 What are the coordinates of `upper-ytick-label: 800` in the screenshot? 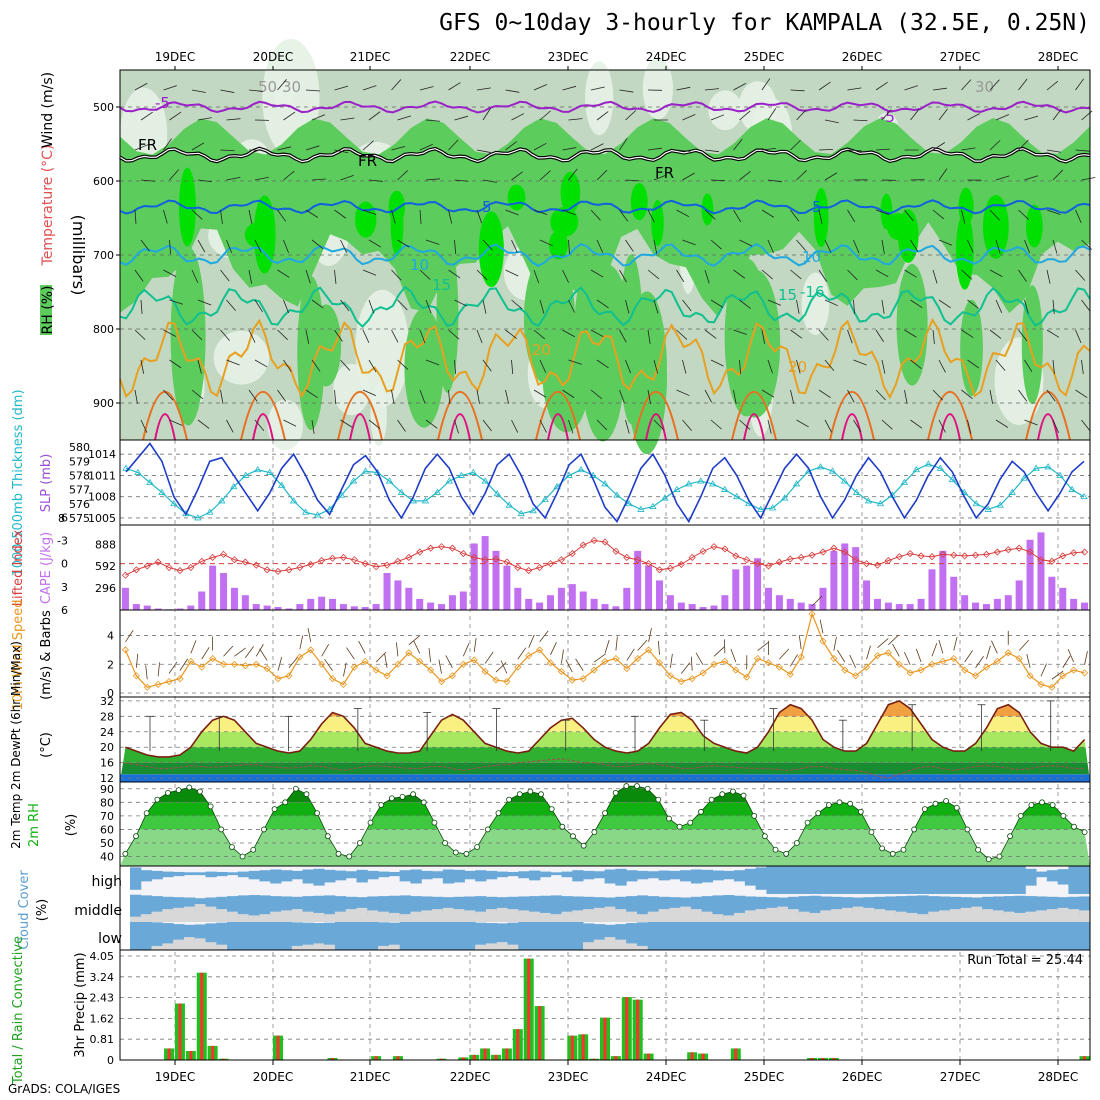 It's located at (103, 329).